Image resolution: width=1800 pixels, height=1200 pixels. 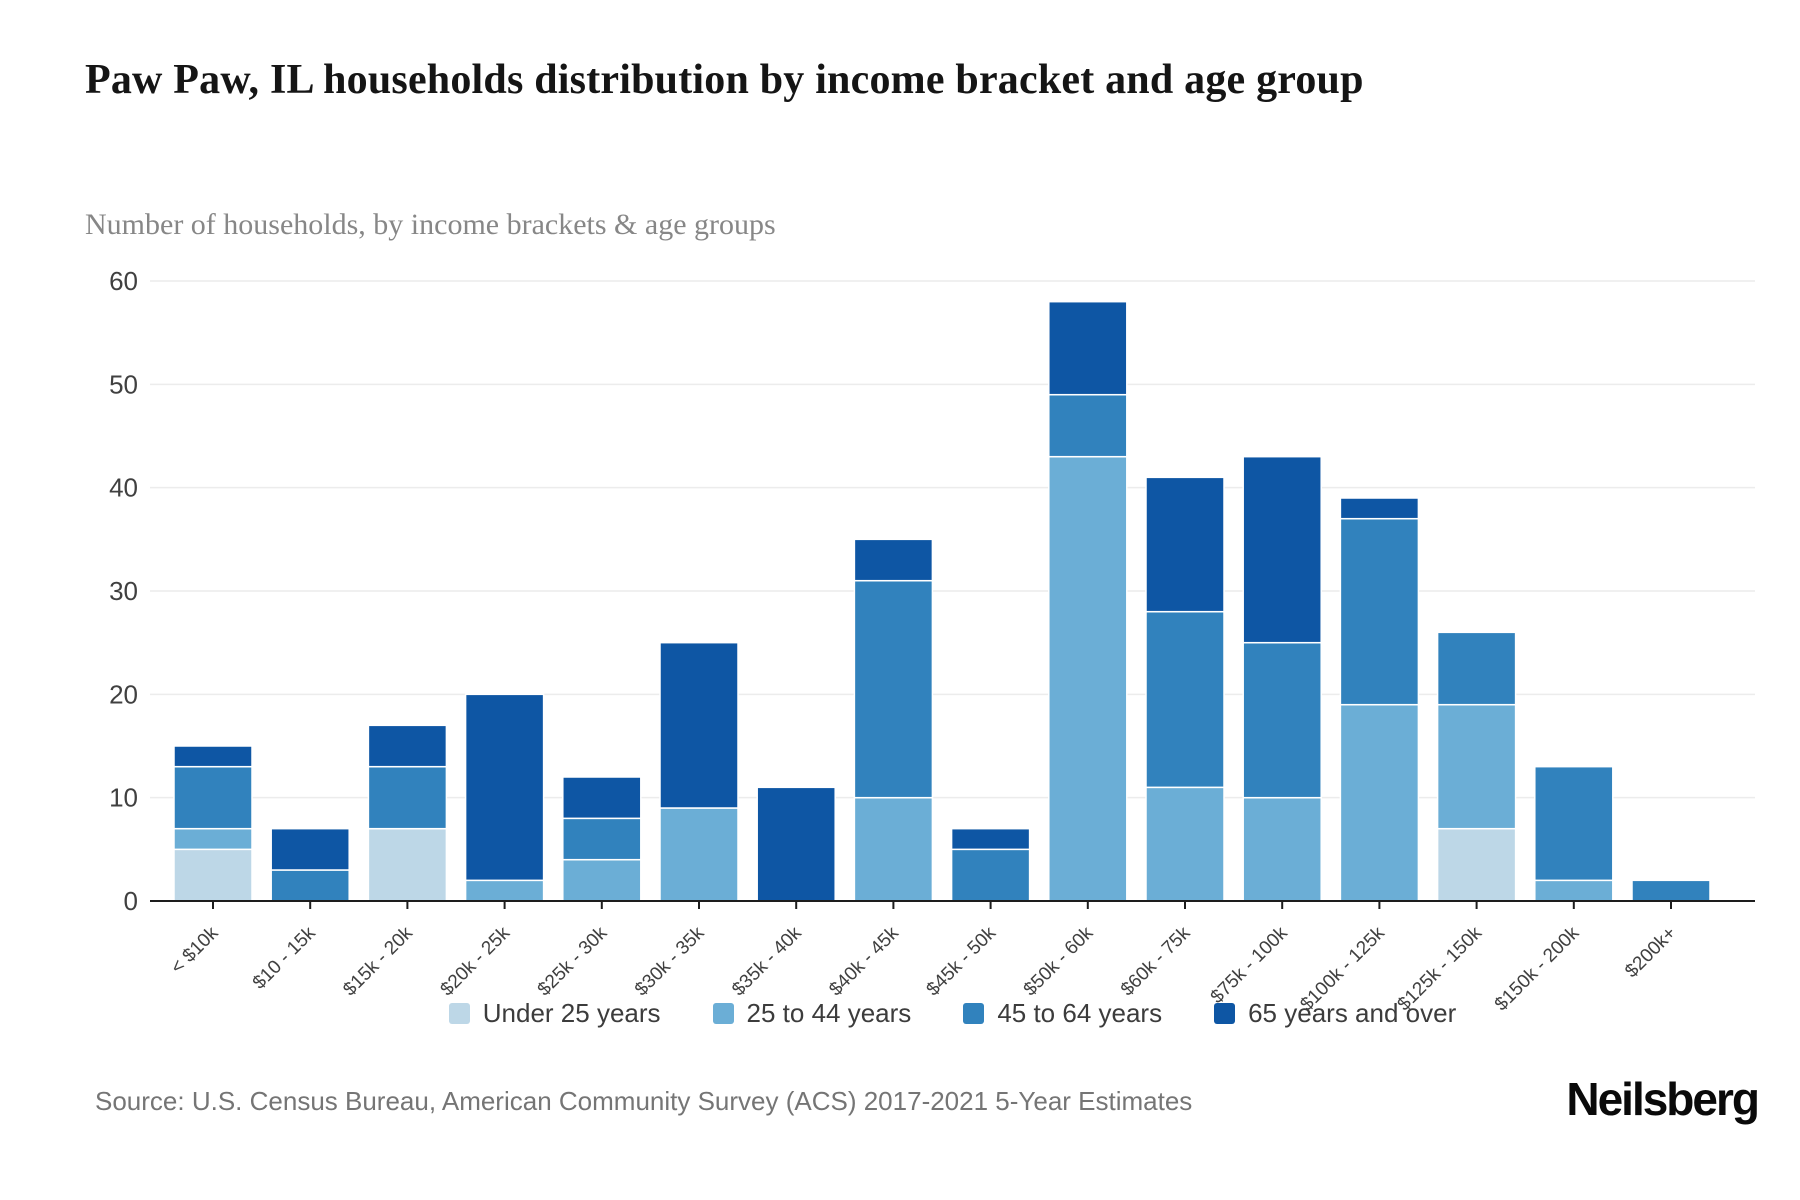 I want to click on bar-segment-$50k - 60k-25 to 44 years, so click(x=1088, y=678).